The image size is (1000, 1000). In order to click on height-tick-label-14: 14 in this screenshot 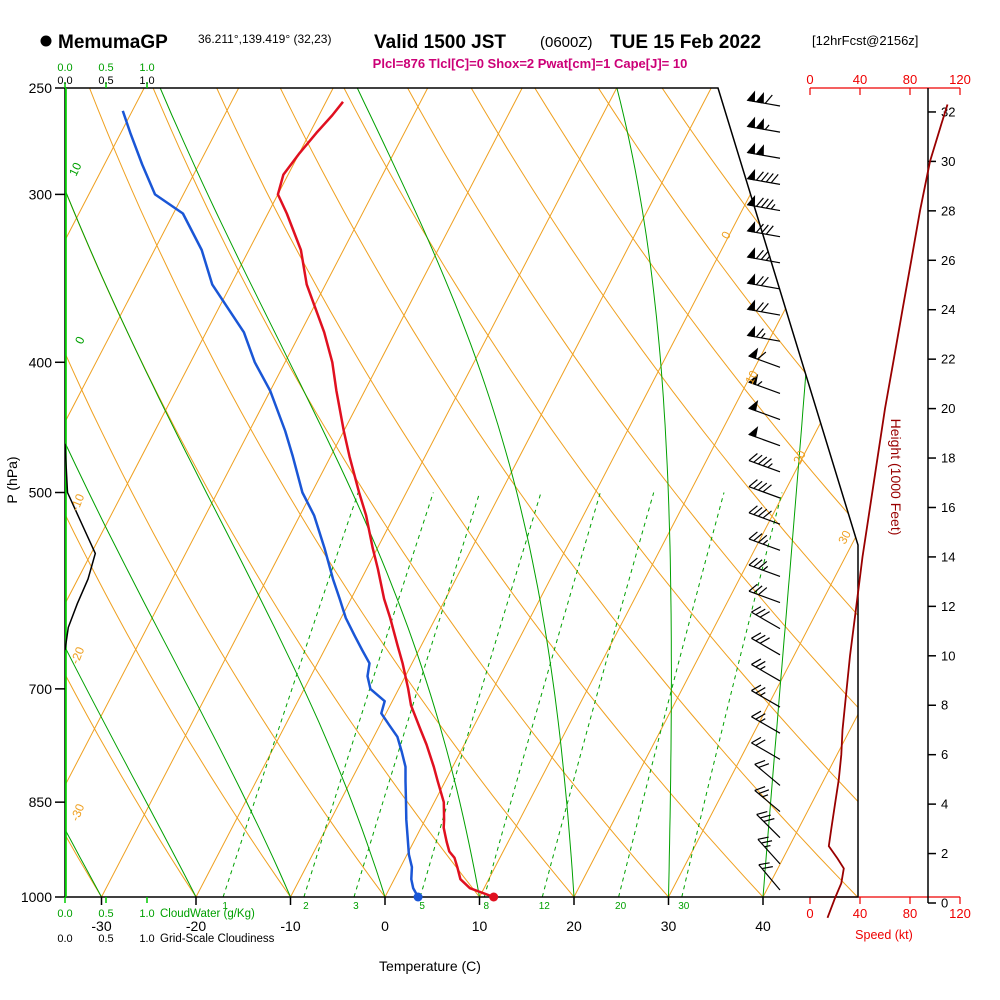, I will do `click(948, 556)`.